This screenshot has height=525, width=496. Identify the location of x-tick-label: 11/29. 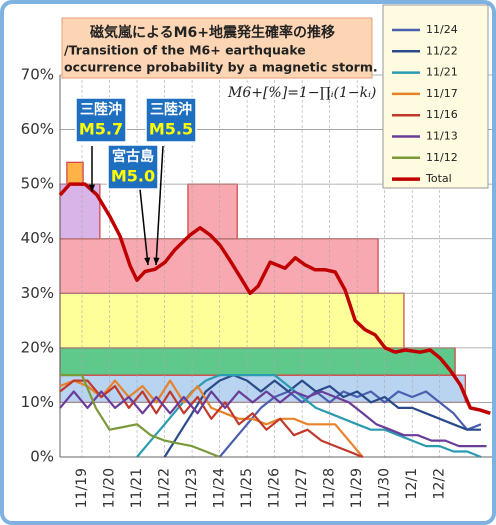
(357, 488).